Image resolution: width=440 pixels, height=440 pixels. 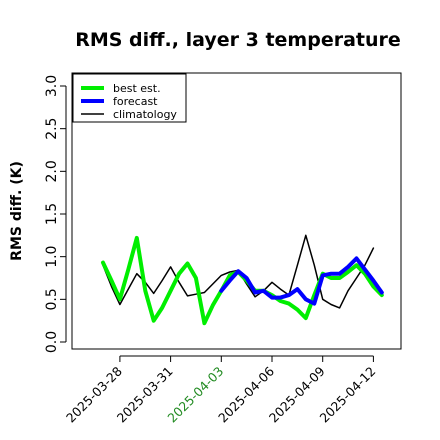 I want to click on y-tick-label: 2.5, so click(x=52, y=129).